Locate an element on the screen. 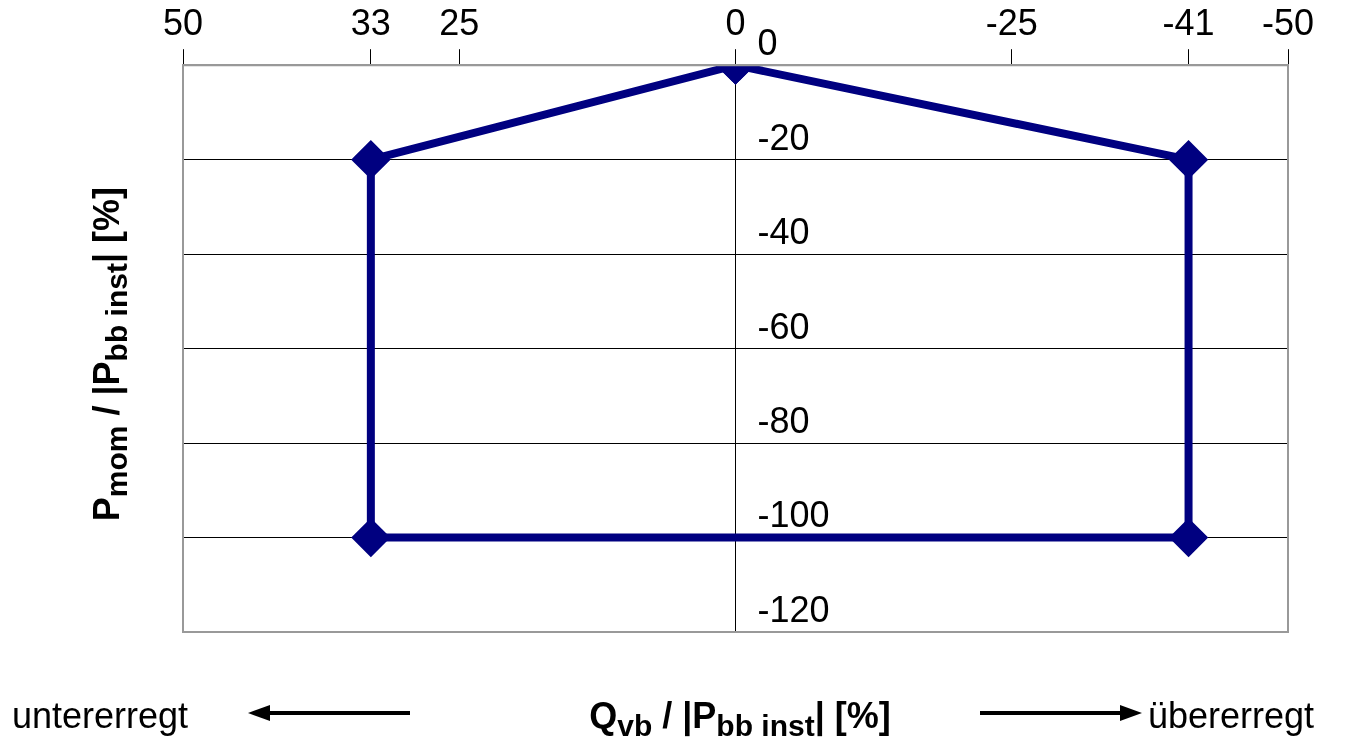 The width and height of the screenshot is (1361, 749). x-tick-label: 33 is located at coordinates (370, 22).